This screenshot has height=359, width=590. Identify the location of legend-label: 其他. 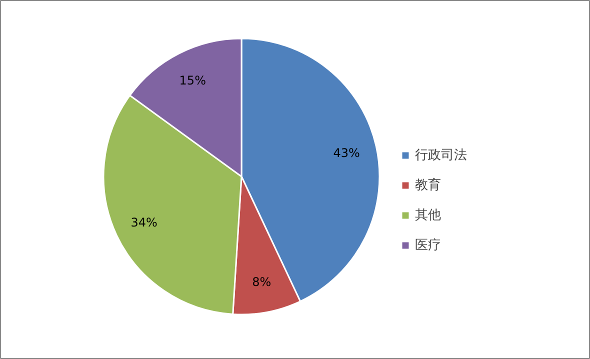
(428, 215).